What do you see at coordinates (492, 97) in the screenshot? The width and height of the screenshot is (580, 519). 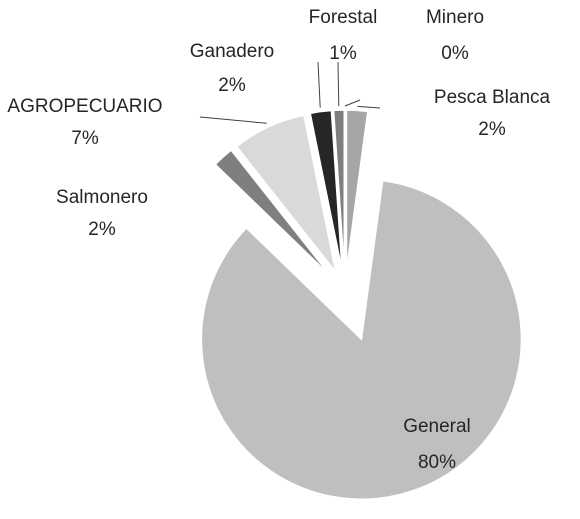 I see `slice-label: Pesca Blanca` at bounding box center [492, 97].